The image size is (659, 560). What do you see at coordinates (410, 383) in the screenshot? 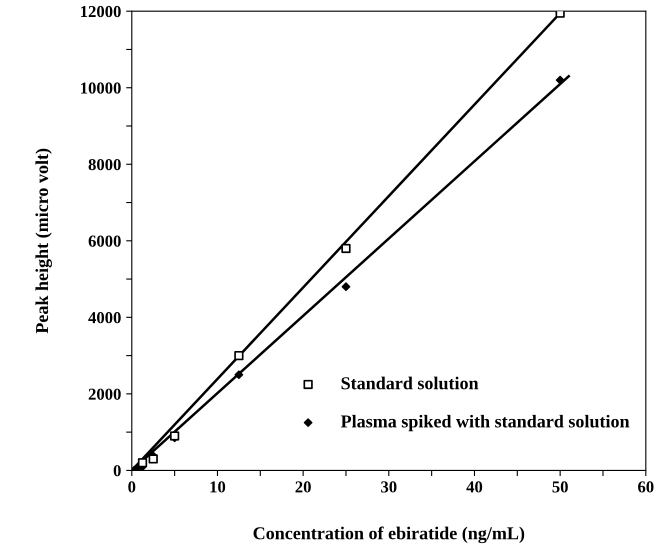
I see `legend-label: Standard solution` at bounding box center [410, 383].